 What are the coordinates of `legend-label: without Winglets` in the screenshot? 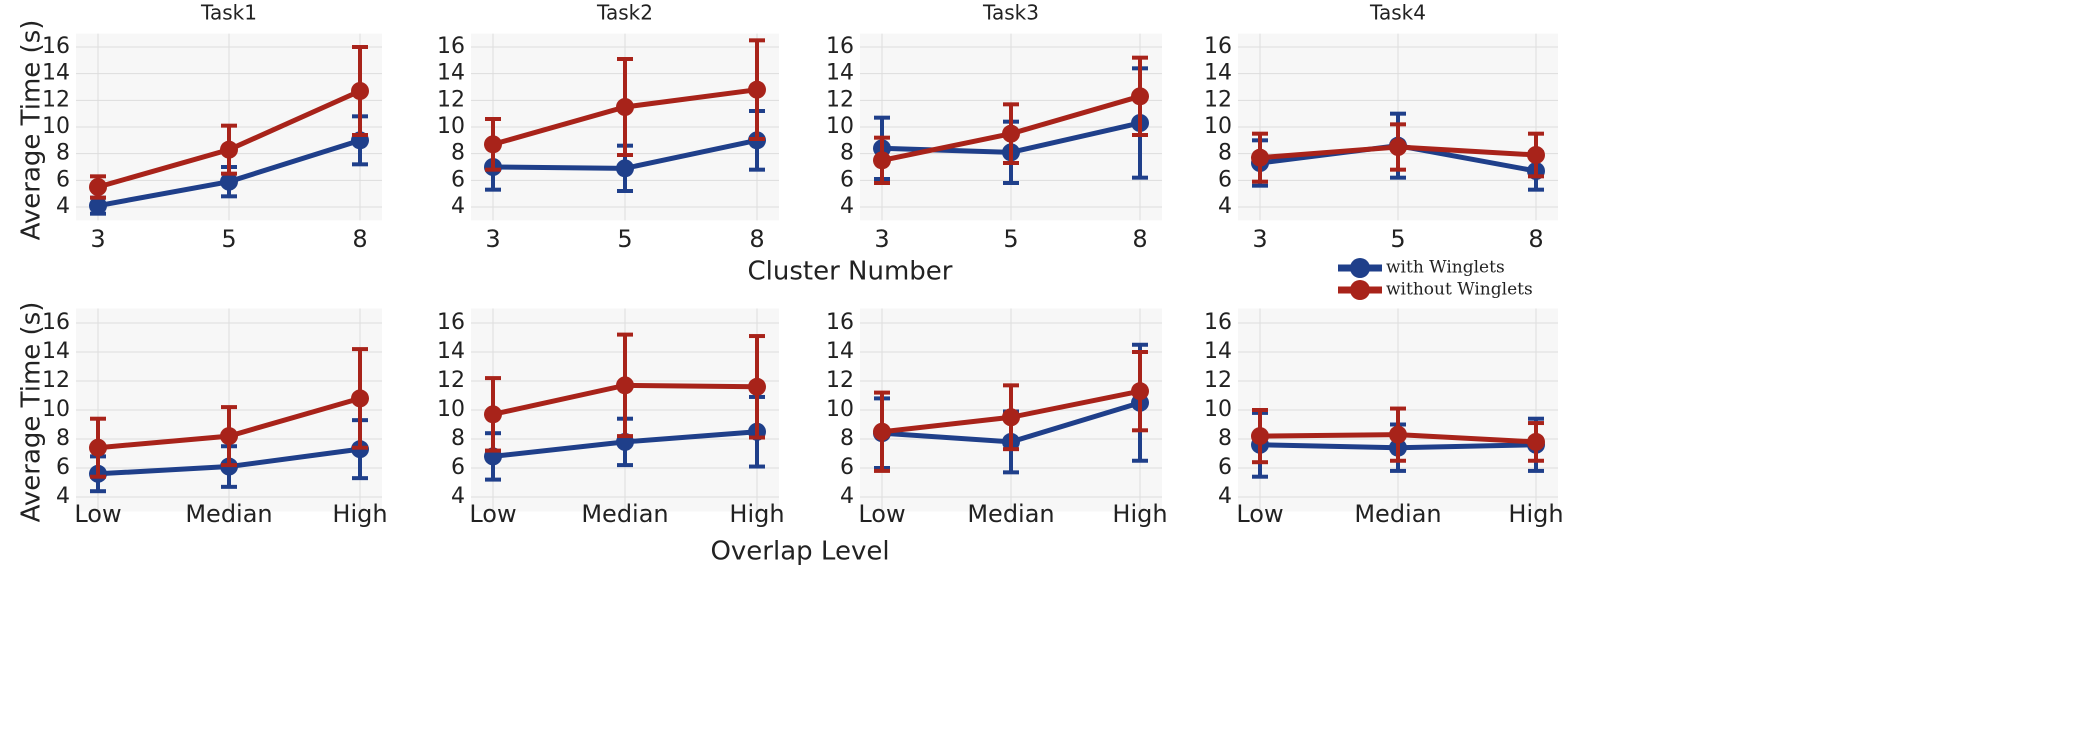 It's located at (1459, 290).